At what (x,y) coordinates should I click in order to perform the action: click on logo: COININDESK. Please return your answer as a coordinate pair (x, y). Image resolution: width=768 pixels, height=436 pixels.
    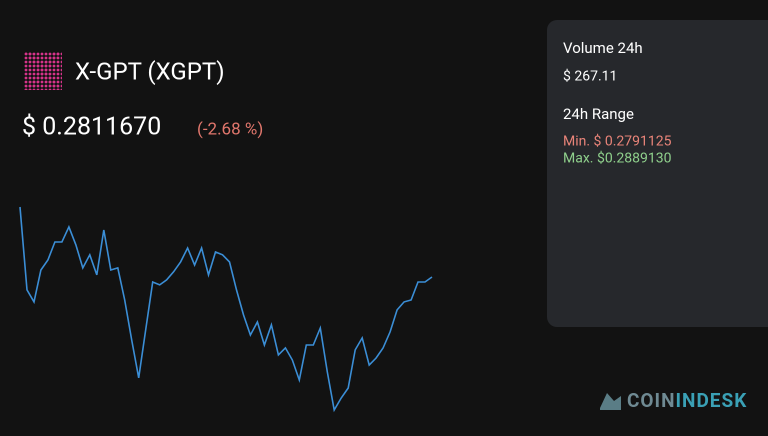
    Looking at the image, I should click on (673, 400).